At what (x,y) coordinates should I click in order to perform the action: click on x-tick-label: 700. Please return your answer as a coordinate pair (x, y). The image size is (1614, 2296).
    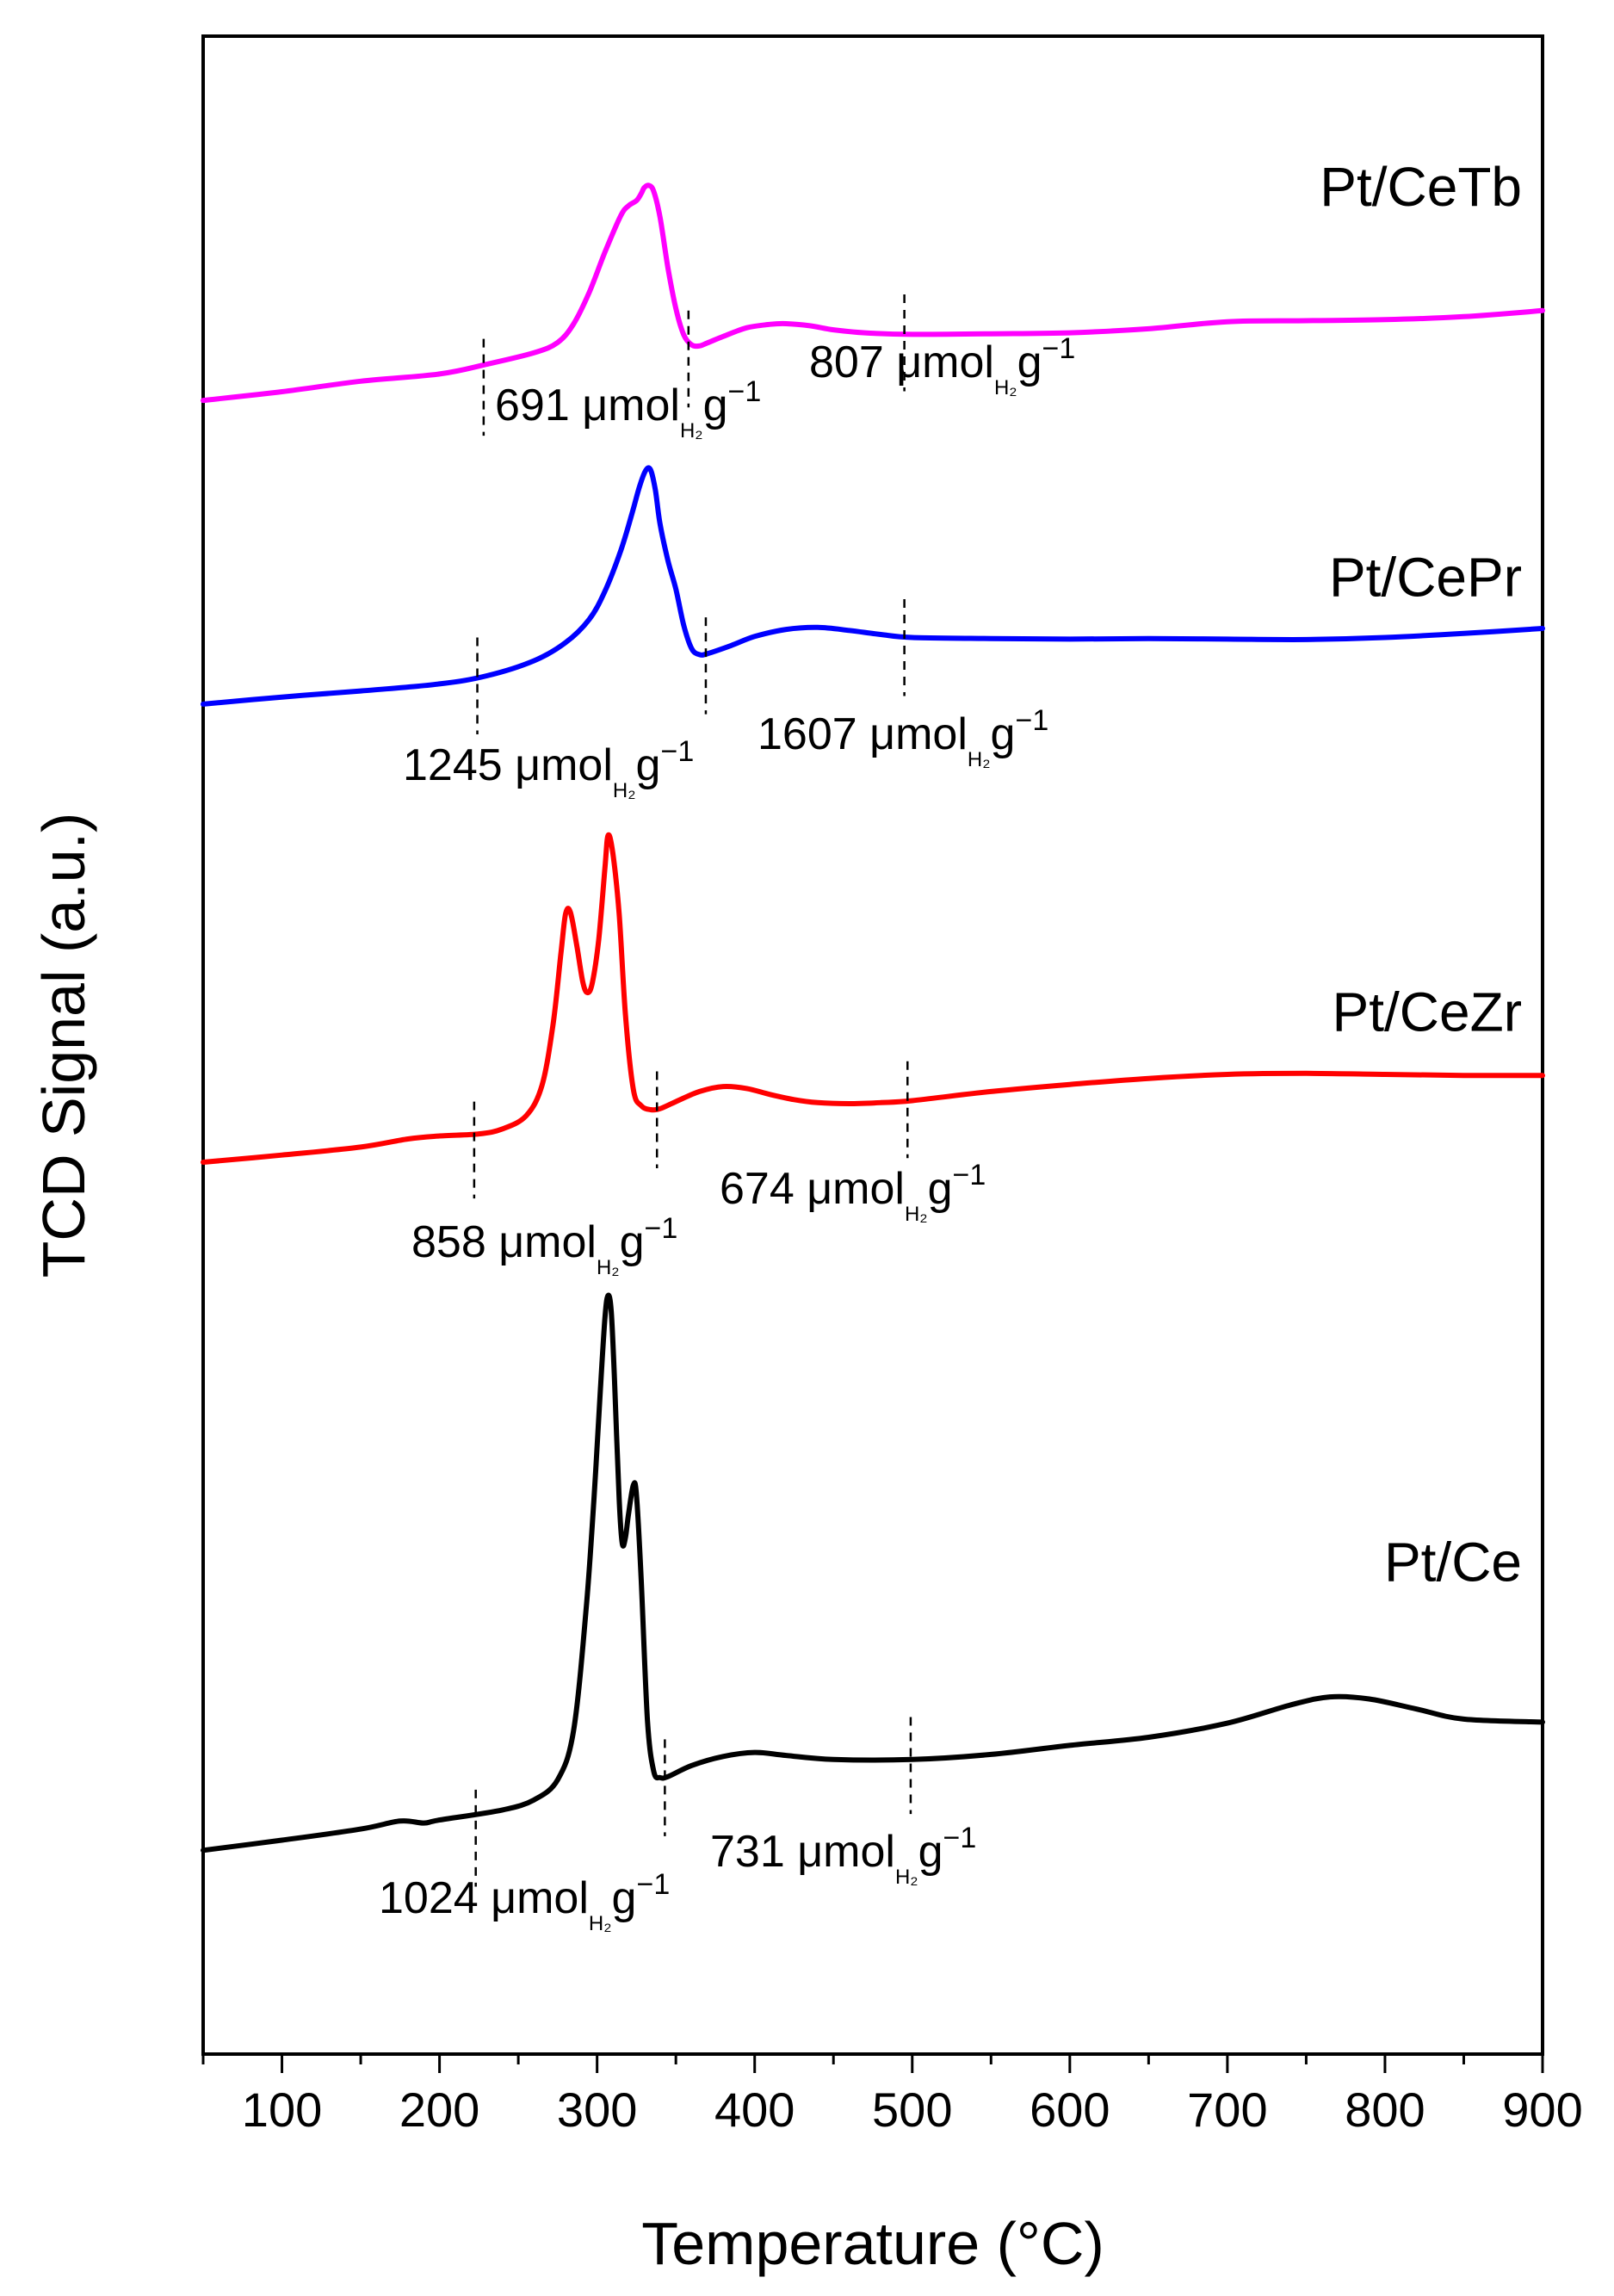
    Looking at the image, I should click on (1227, 2109).